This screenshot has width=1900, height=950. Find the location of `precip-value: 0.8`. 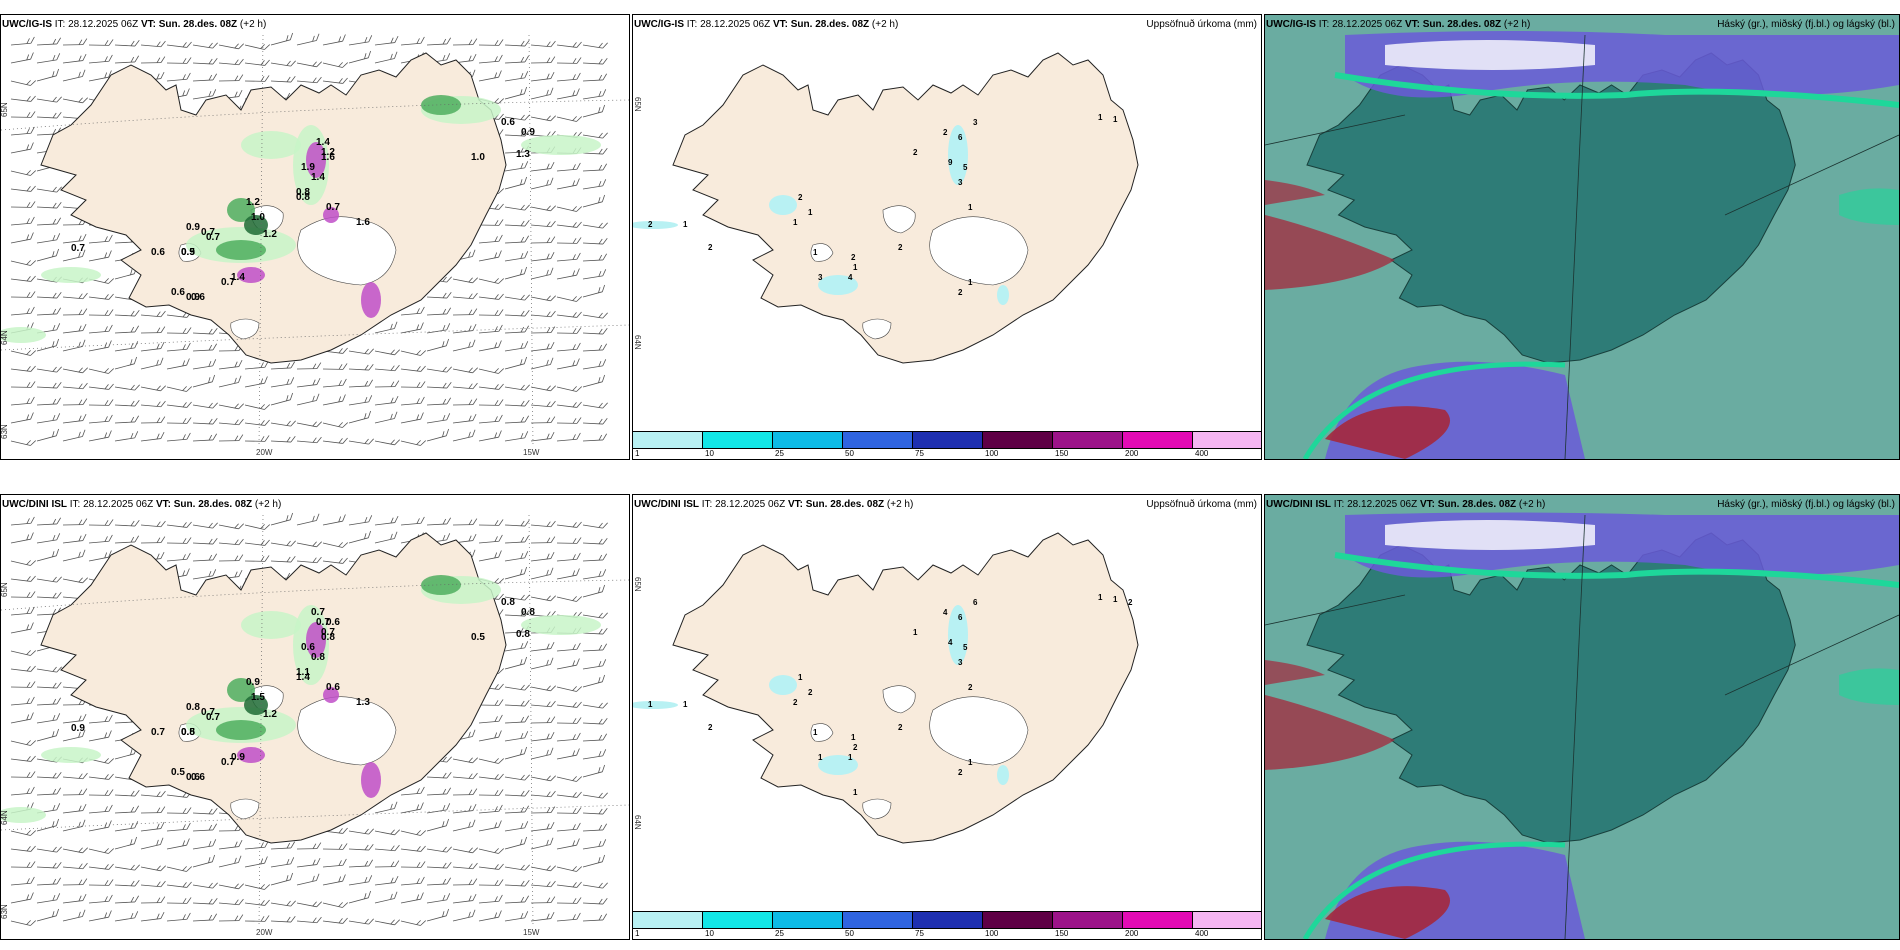

precip-value: 0.8 is located at coordinates (303, 197).